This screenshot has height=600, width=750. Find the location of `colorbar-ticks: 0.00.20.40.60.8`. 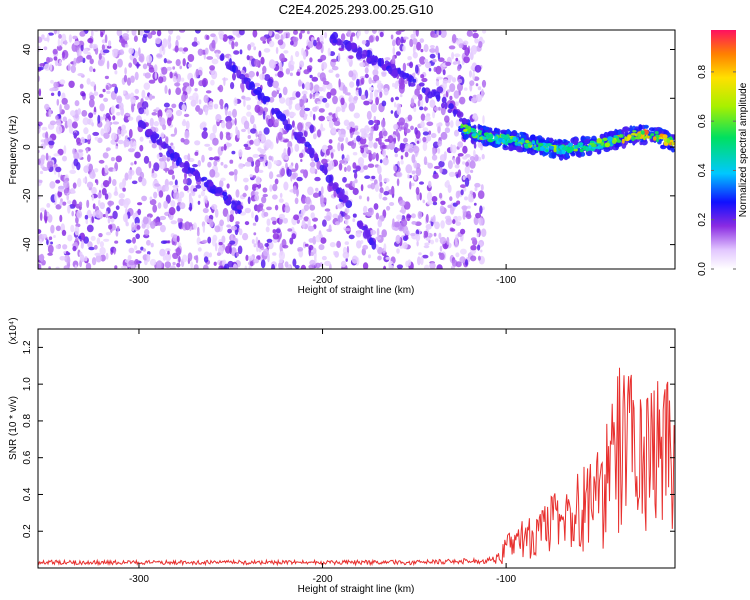

colorbar-ticks: 0.00.20.40.60.8 is located at coordinates (716, 170).